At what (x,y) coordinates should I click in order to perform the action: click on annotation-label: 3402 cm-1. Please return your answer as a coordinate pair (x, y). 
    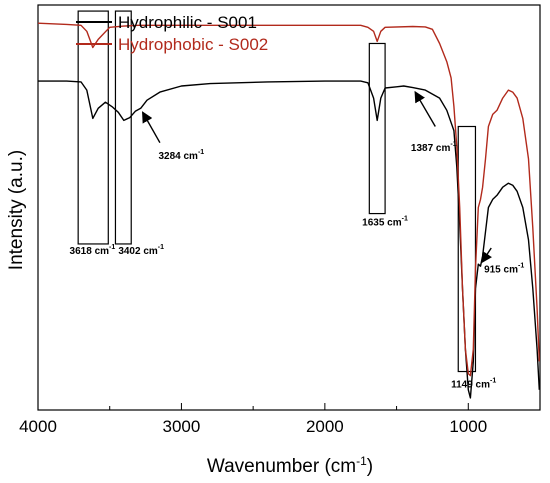
    Looking at the image, I should click on (141, 250).